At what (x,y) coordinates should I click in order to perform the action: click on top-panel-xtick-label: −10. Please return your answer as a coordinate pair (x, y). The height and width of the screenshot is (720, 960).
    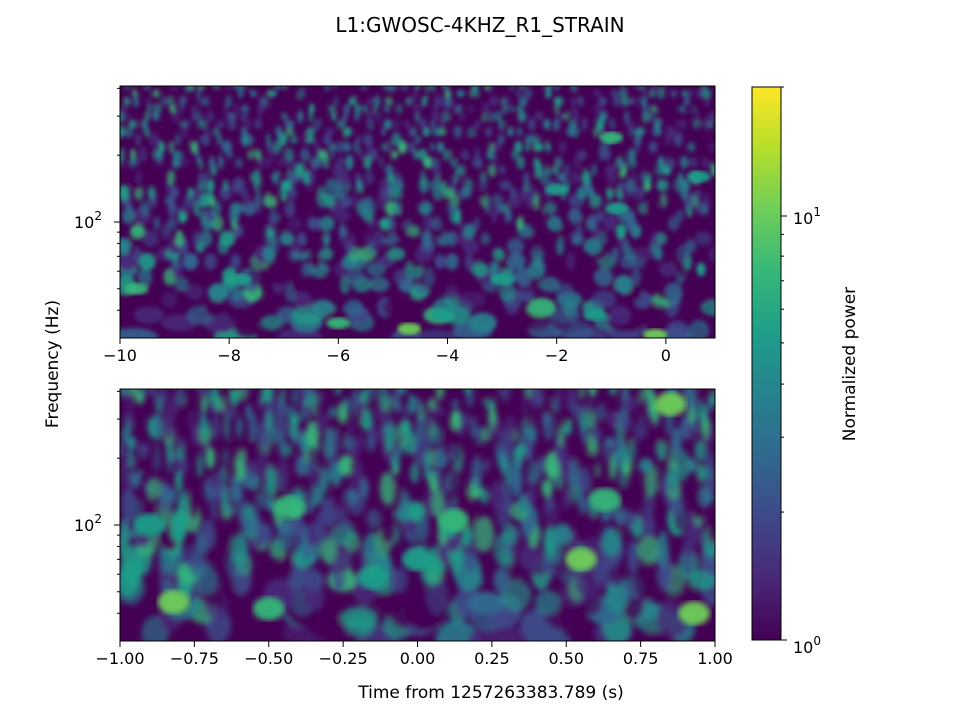
    Looking at the image, I should click on (120, 355).